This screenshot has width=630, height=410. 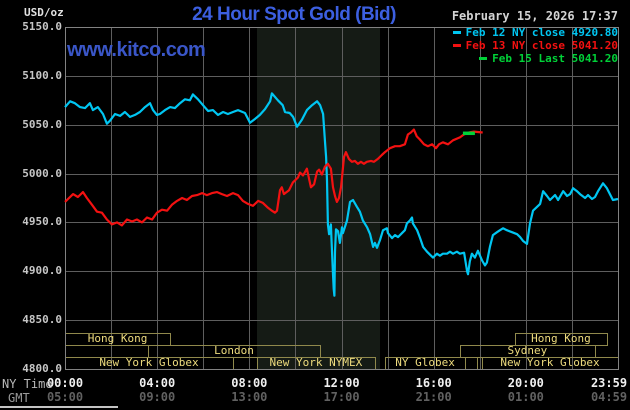 I want to click on session-label: NY Globex, so click(x=425, y=363).